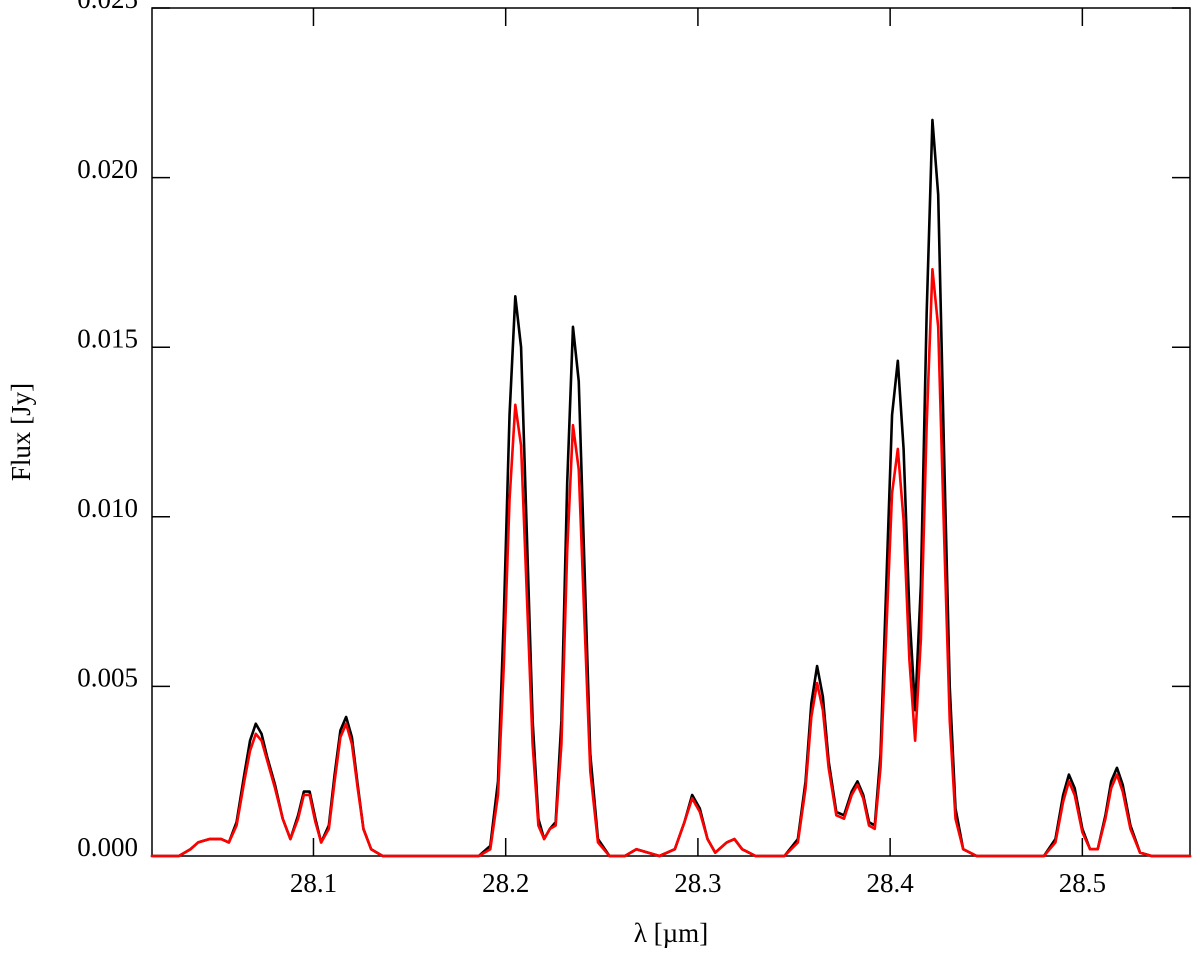 The image size is (1200, 958). Describe the element at coordinates (21, 432) in the screenshot. I see `y-axis-label: Flux [Jy]` at that location.